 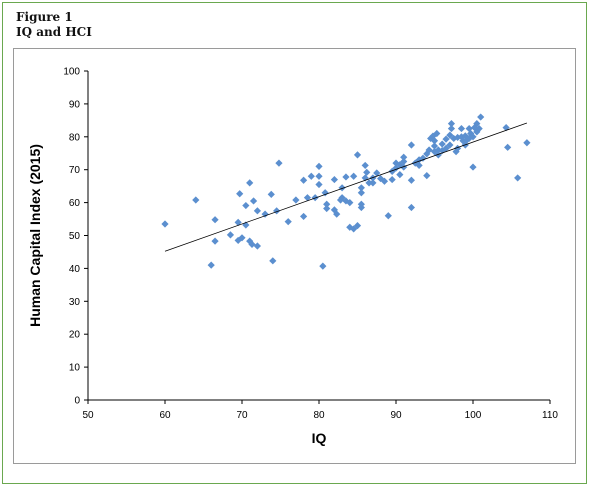 What do you see at coordinates (473, 415) in the screenshot?
I see `x-tick-label: 100` at bounding box center [473, 415].